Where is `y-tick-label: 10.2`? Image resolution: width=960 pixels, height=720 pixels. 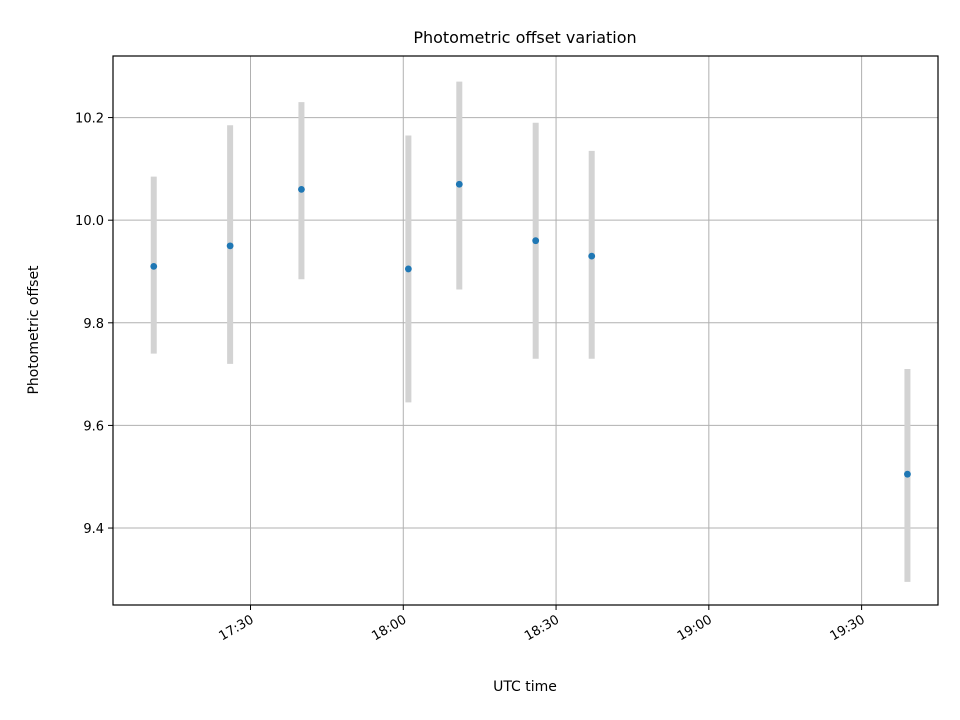 y-tick-label: 10.2 is located at coordinates (89, 119).